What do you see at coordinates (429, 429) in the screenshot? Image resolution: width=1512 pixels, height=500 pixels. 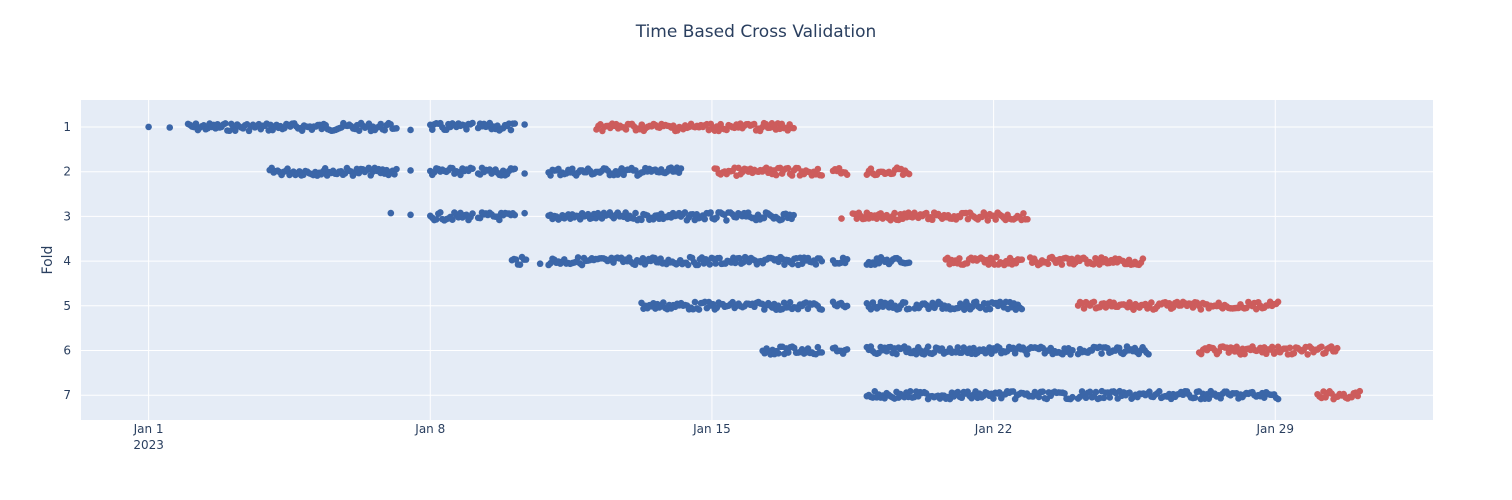 I see `x-tick-label: Jan 8` at bounding box center [429, 429].